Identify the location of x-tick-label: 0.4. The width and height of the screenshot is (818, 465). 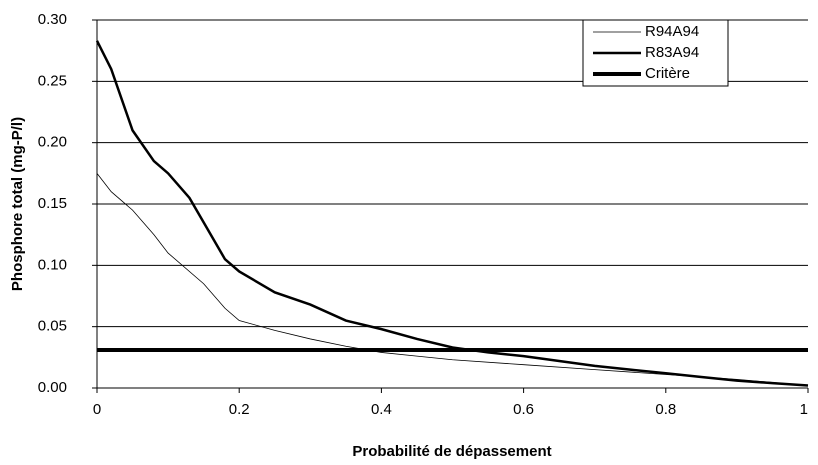
(381, 409).